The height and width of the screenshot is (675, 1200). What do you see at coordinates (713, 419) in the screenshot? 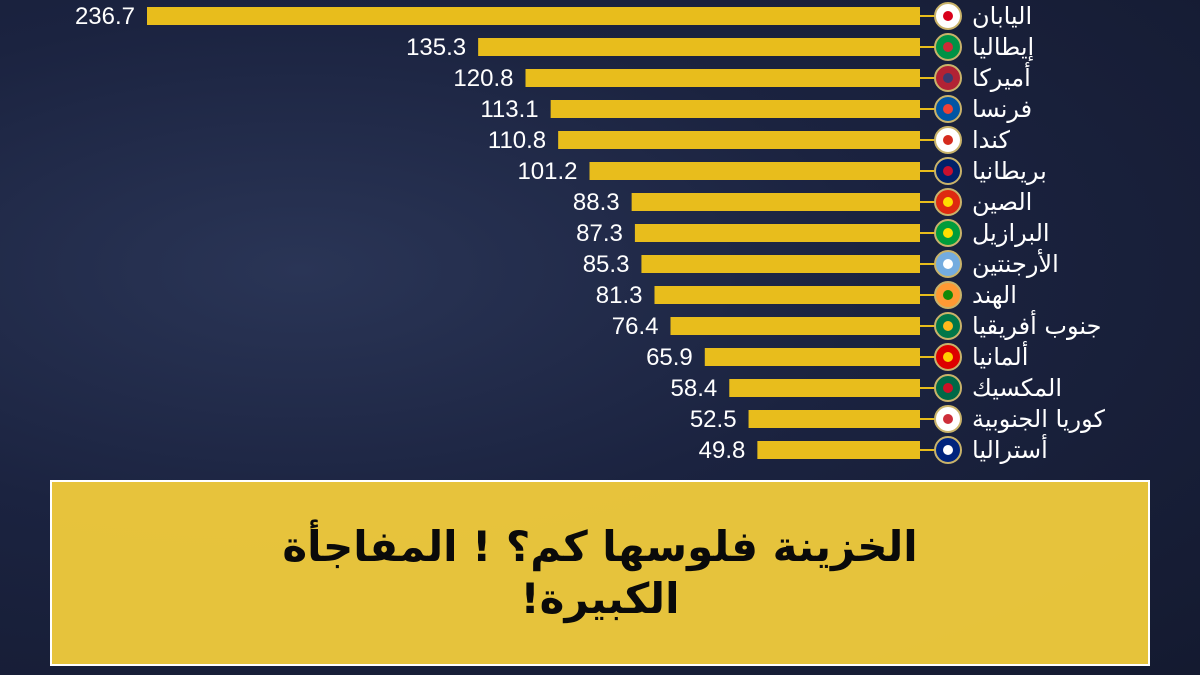
I see `value-label: 52.5` at bounding box center [713, 419].